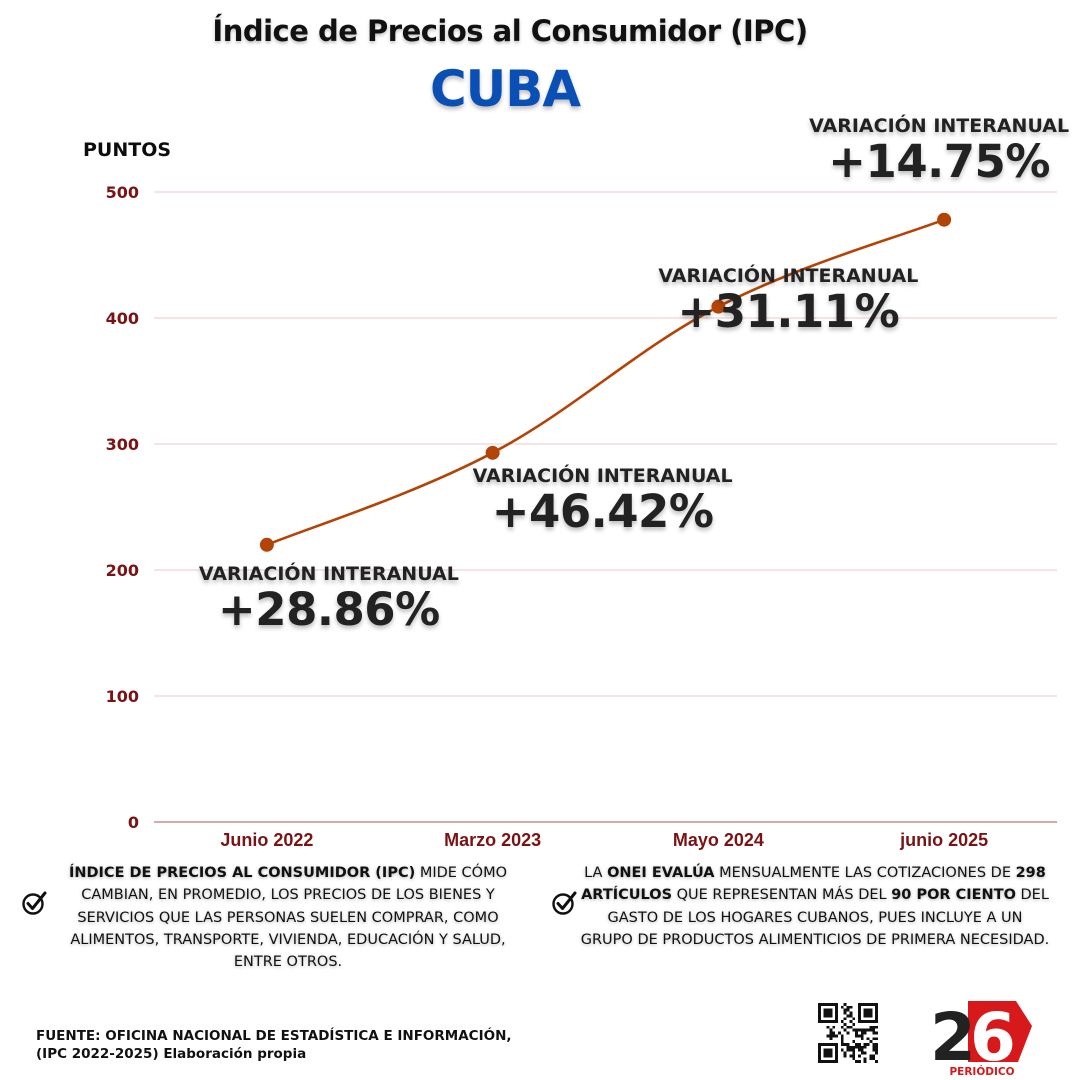  Describe the element at coordinates (939, 161) in the screenshot. I see `annotation-value: +14.75%` at that location.